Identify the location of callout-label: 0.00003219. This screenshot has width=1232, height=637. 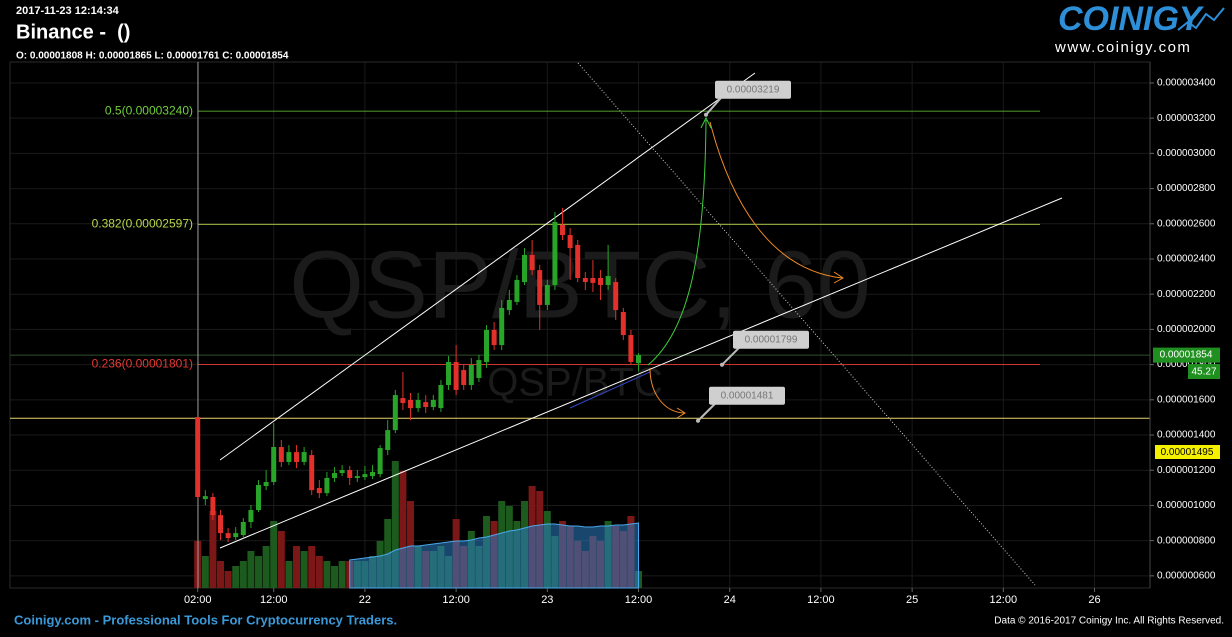
(753, 89).